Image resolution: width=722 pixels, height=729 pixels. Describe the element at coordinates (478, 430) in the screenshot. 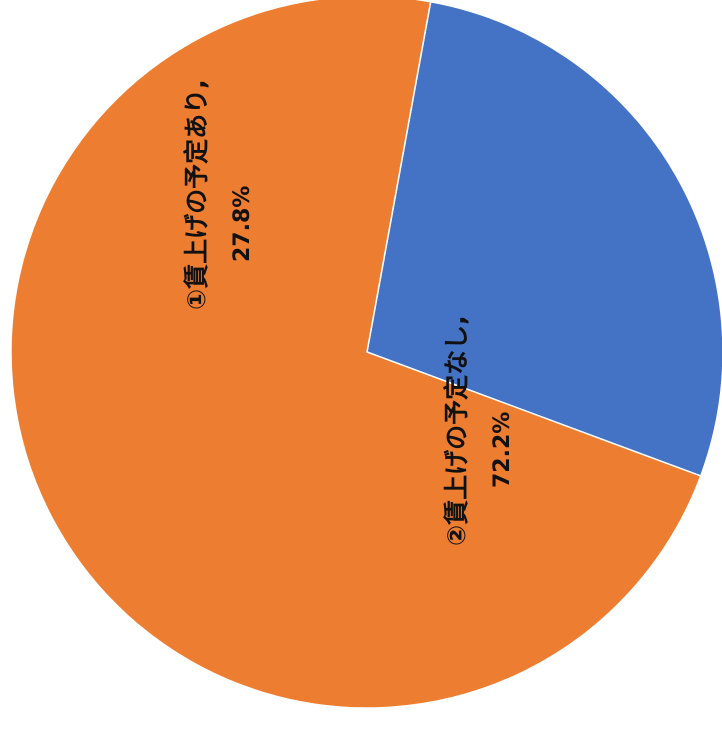

I see `slice-label-group-2: ②賃上げの予定なし, 72.2%` at that location.